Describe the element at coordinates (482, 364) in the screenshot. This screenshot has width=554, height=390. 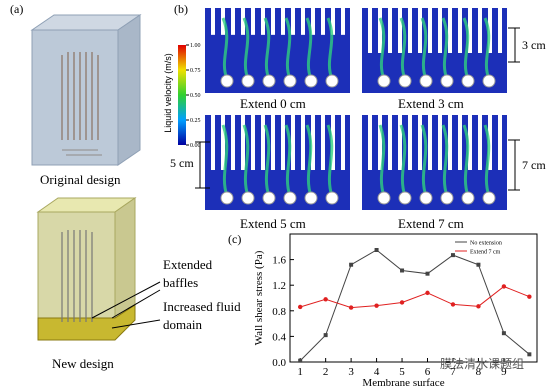
I see `watermark: 膜法清水课题组` at that location.